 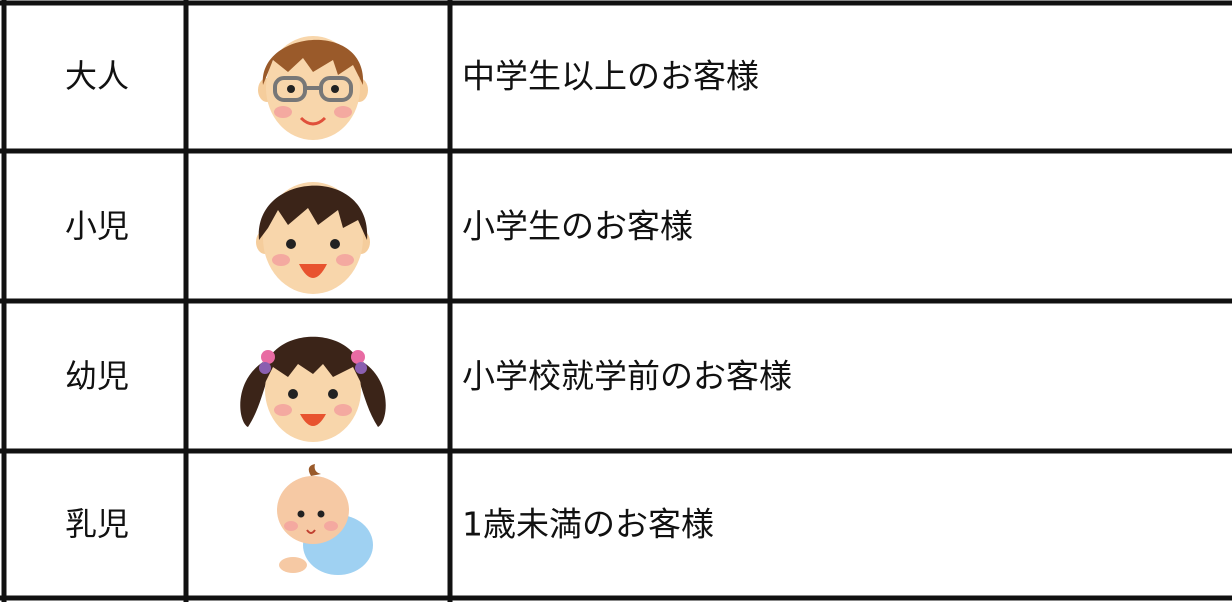 What do you see at coordinates (588, 524) in the screenshot?
I see `category-description: 1歳未満のお客様` at bounding box center [588, 524].